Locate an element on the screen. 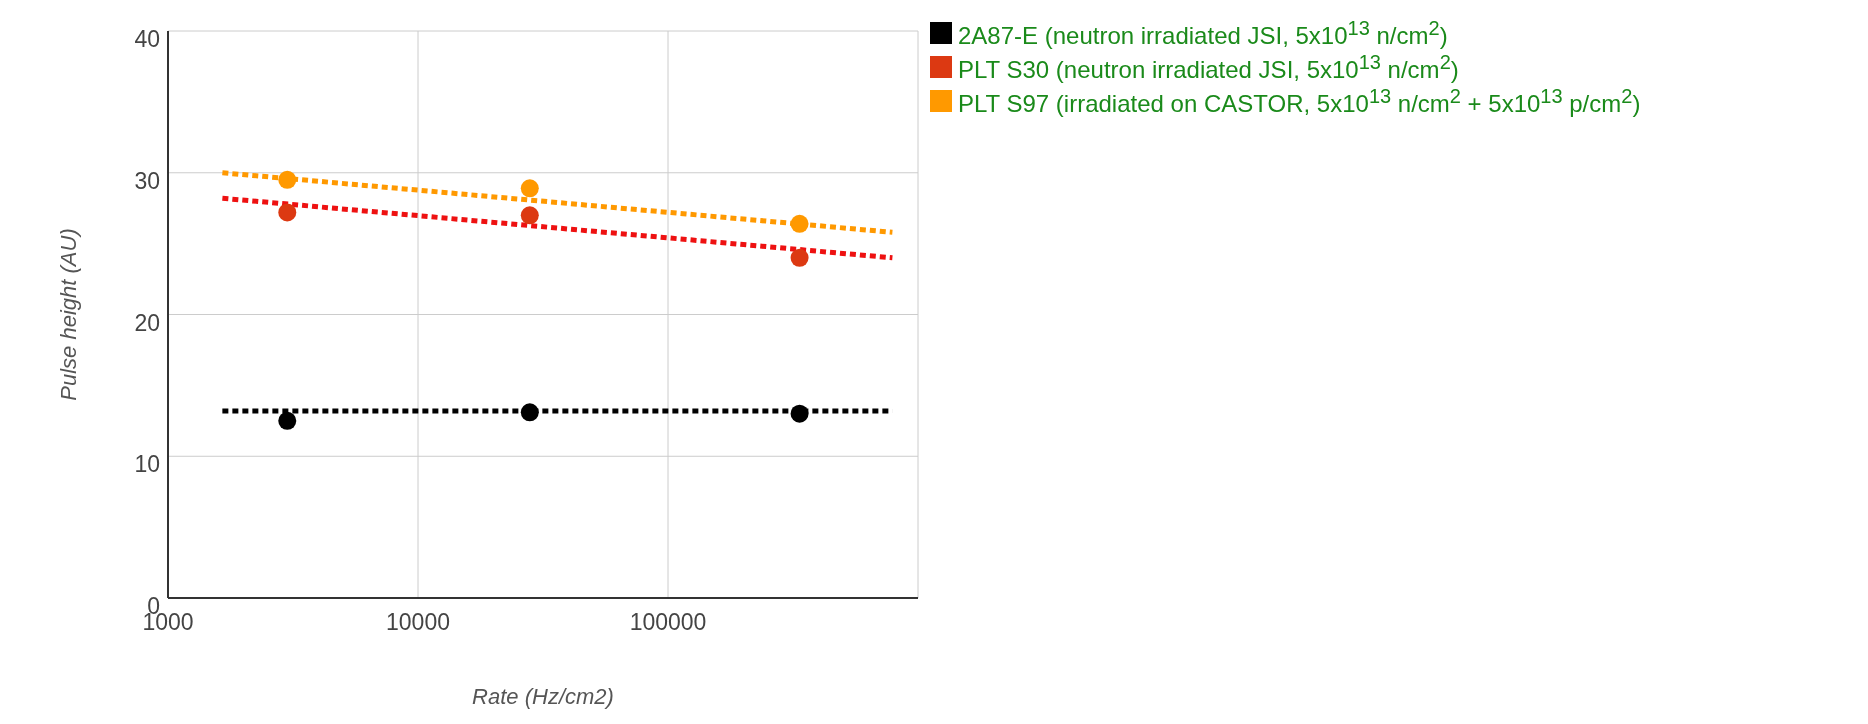  y-tick-label: 20 is located at coordinates (147, 322).